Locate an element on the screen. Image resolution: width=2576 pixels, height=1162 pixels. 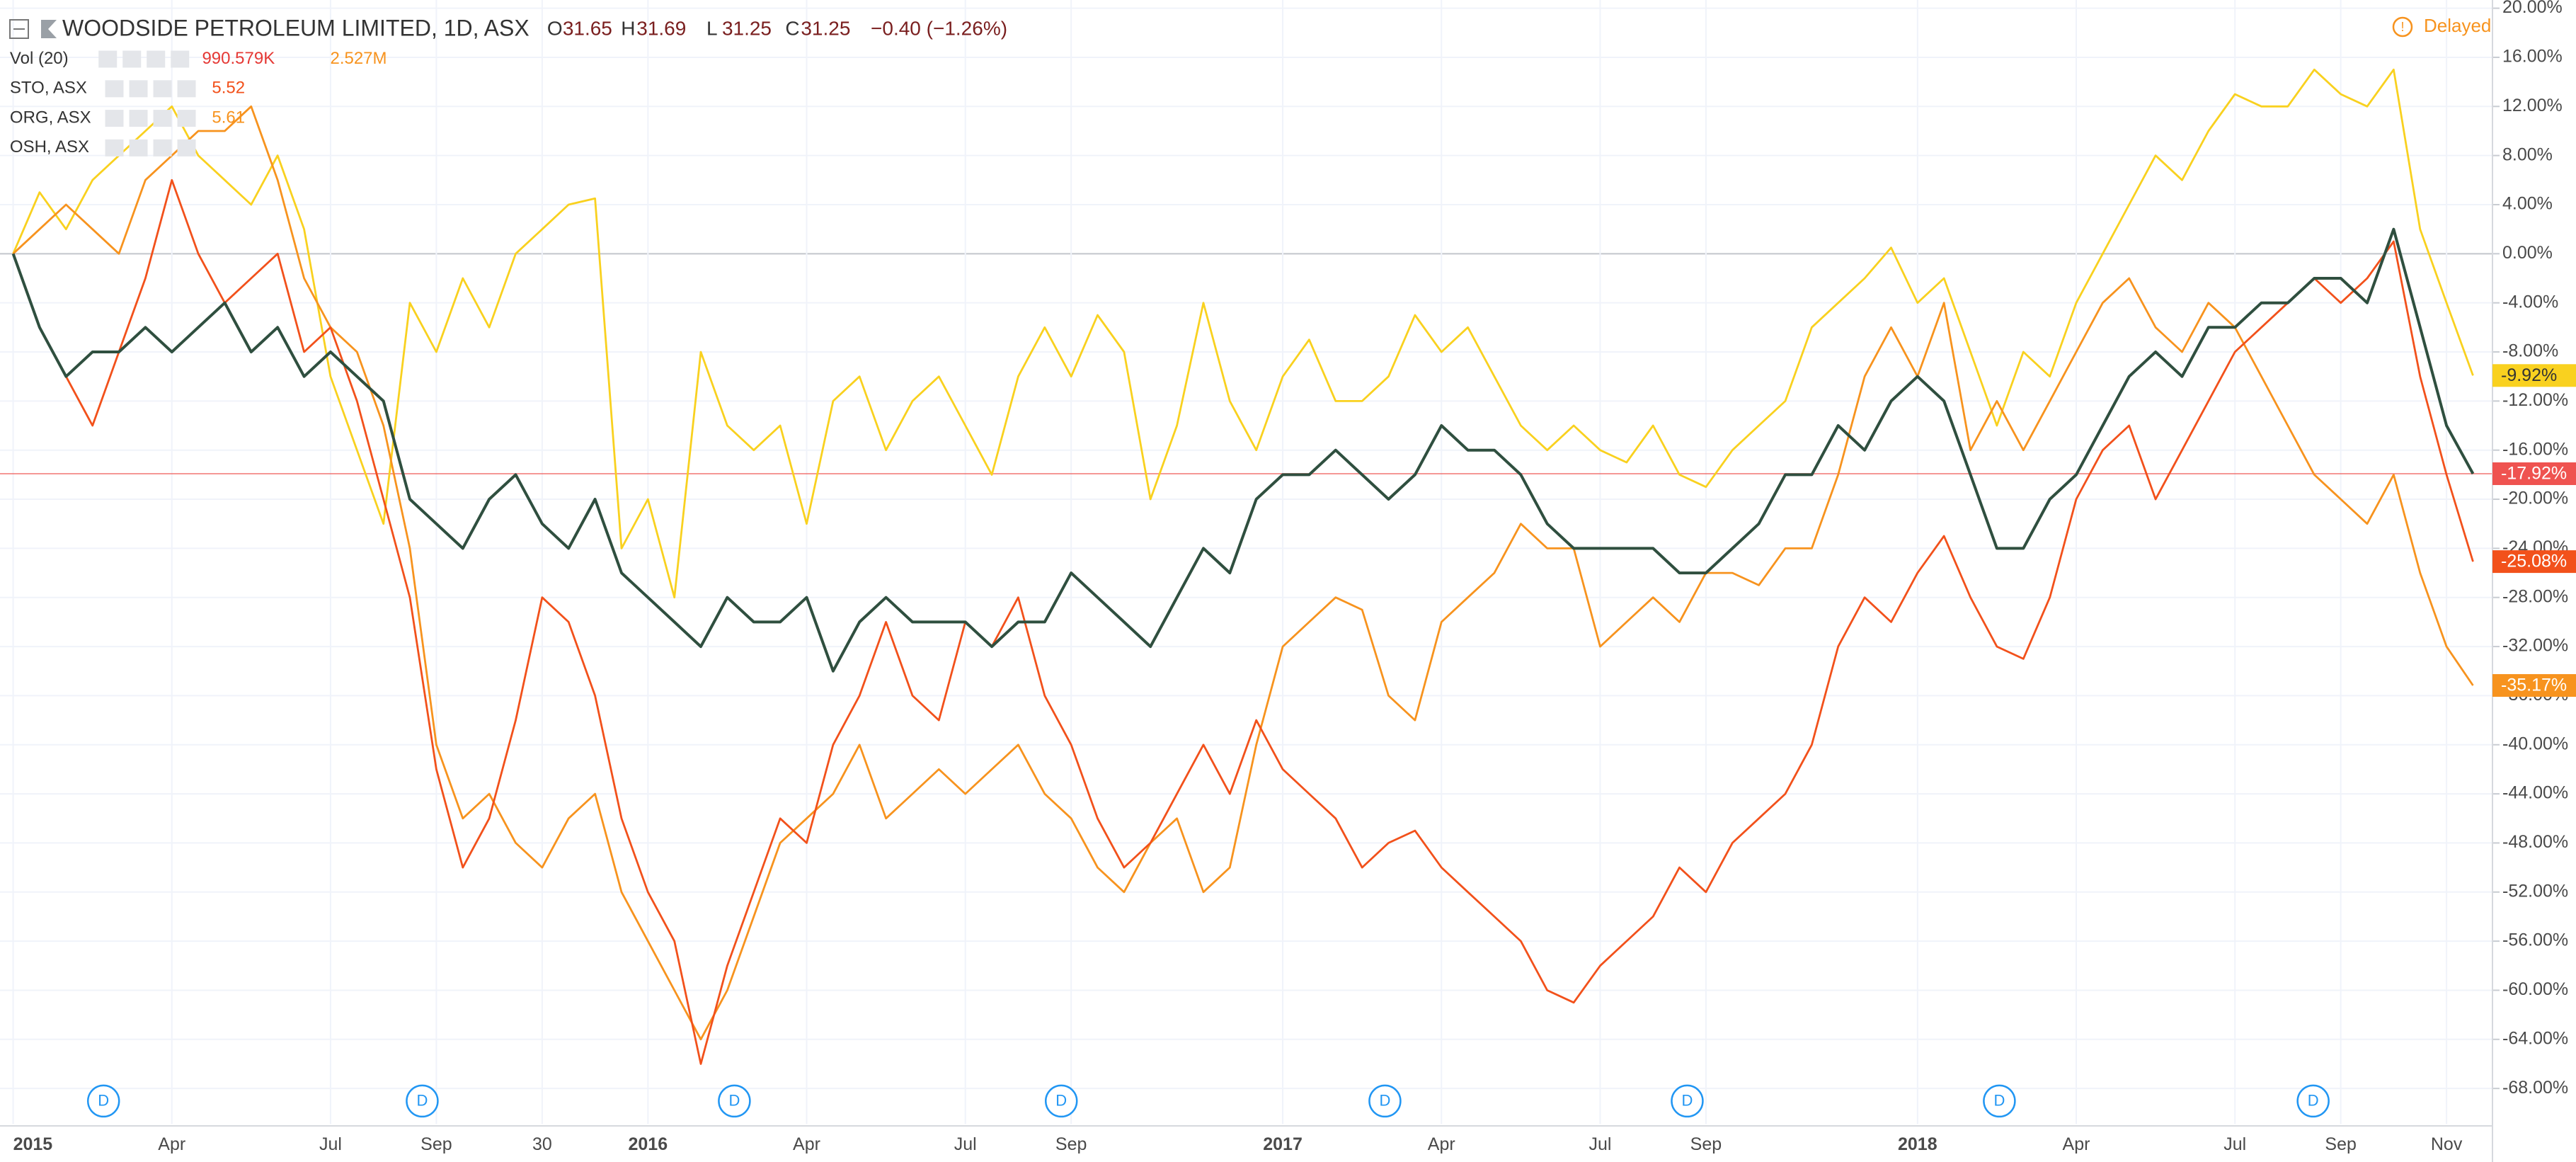
legend-value: 2.527M is located at coordinates (358, 58).